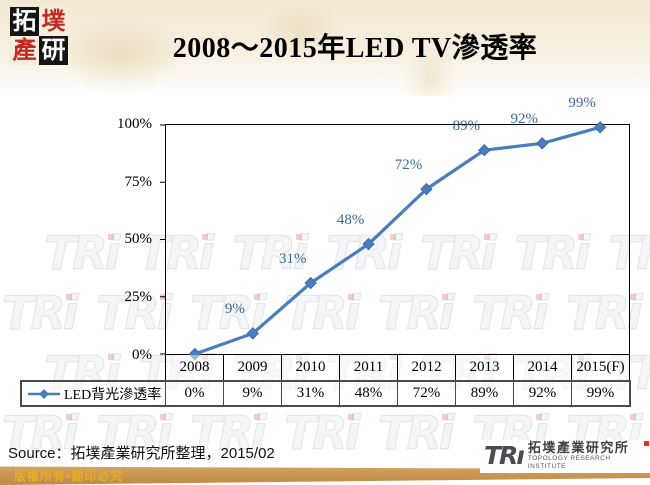  What do you see at coordinates (53, 50) in the screenshot?
I see `logo-char: 研` at bounding box center [53, 50].